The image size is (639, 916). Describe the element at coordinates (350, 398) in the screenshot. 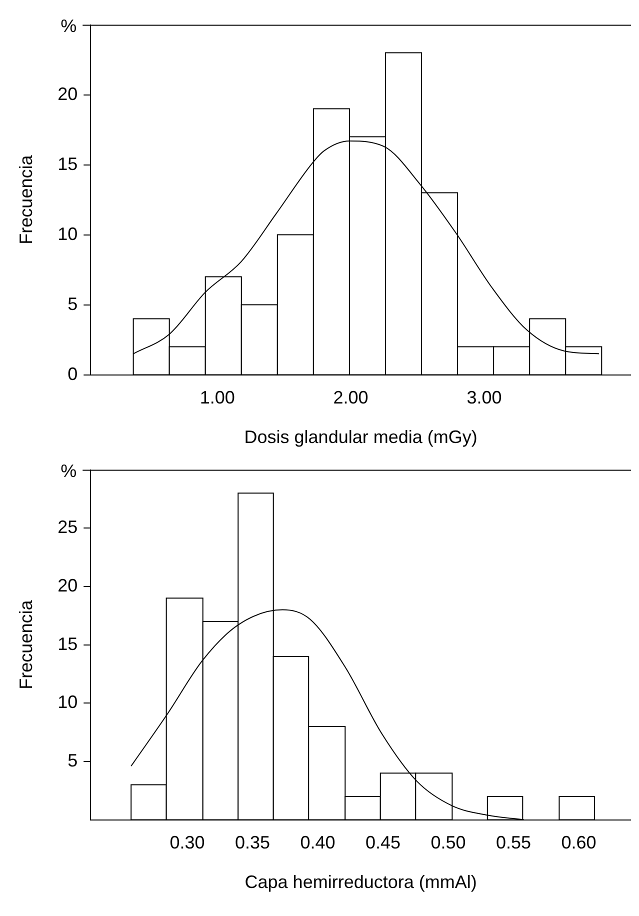

I see `x-tick-label: 2.00` at that location.